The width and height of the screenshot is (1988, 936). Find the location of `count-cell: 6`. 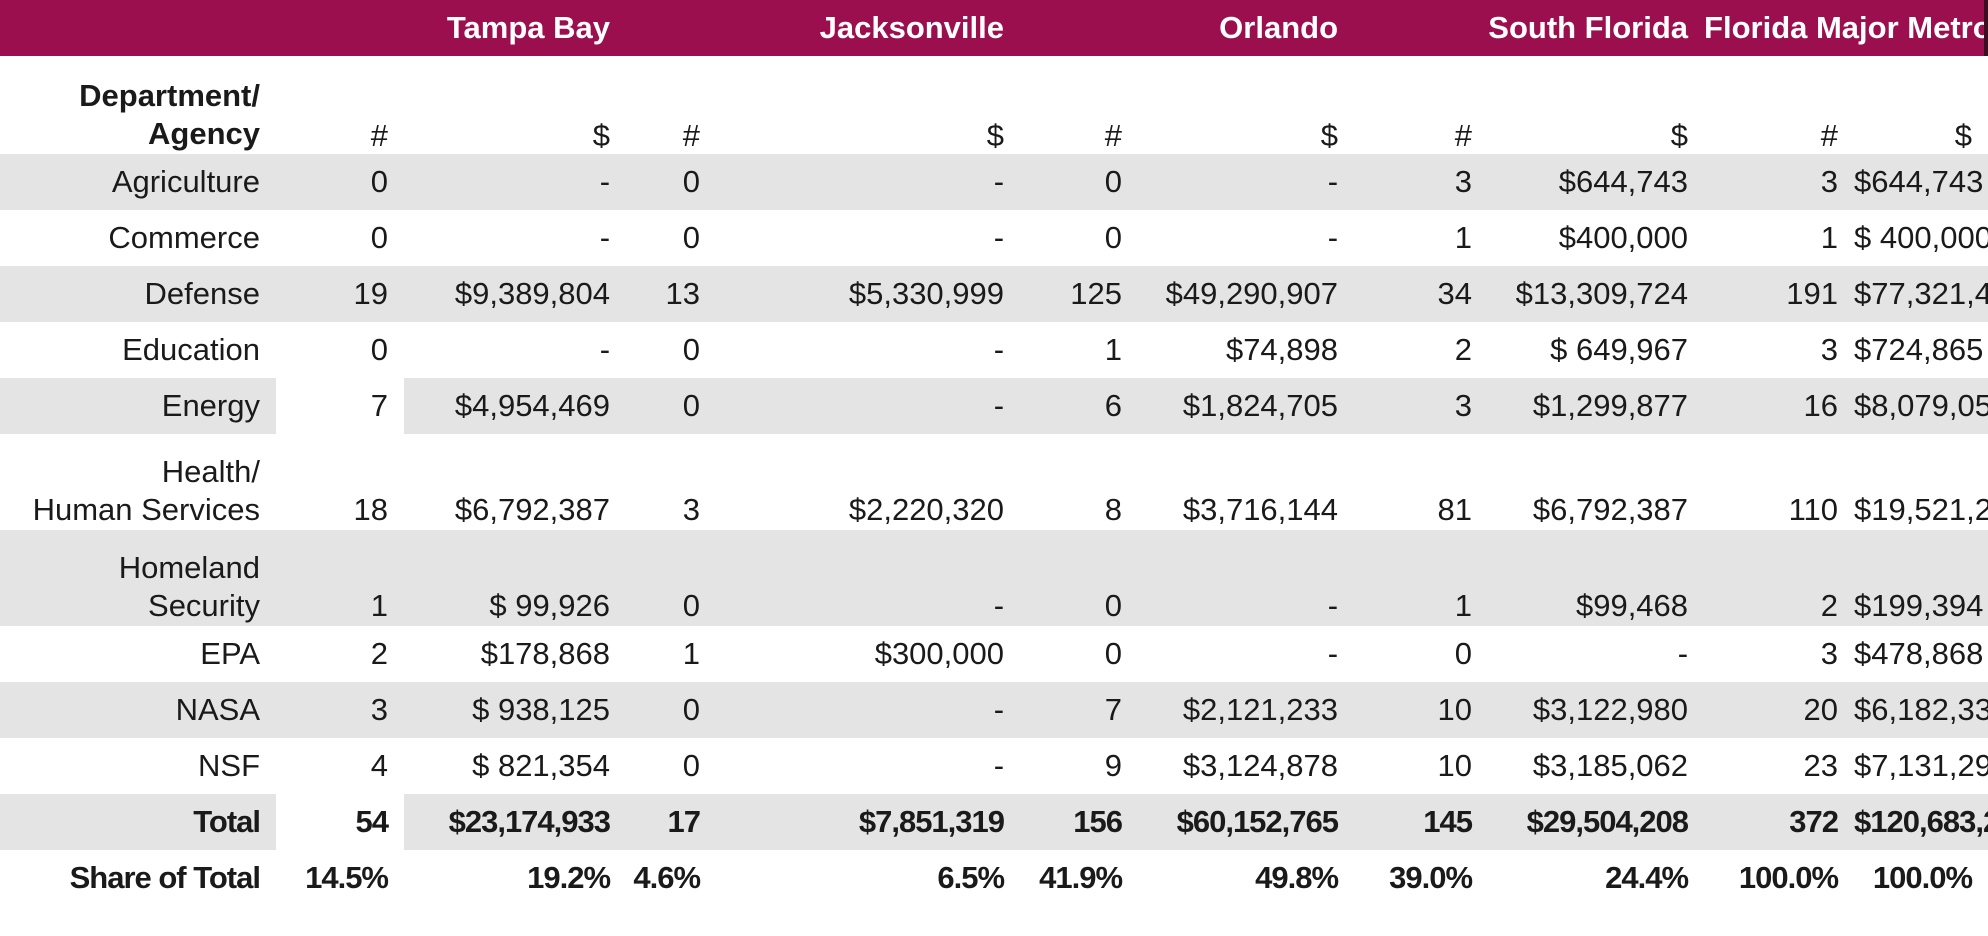

count-cell: 6 is located at coordinates (1079, 406).